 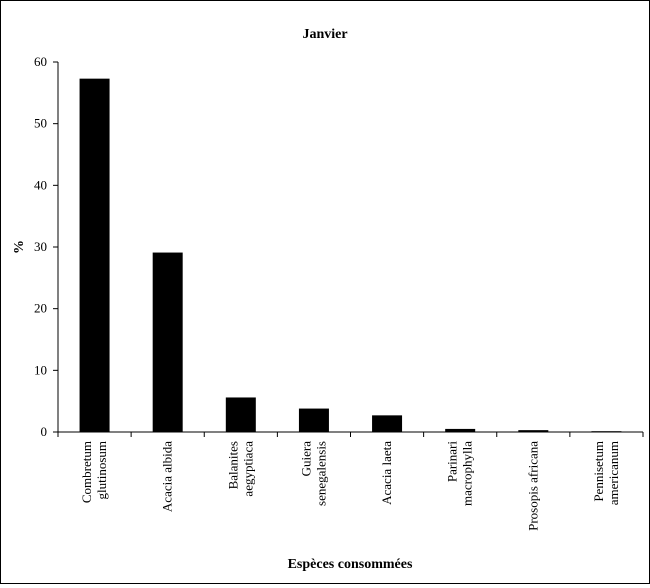 What do you see at coordinates (467, 473) in the screenshot?
I see `category-label-line: macrophylla` at bounding box center [467, 473].